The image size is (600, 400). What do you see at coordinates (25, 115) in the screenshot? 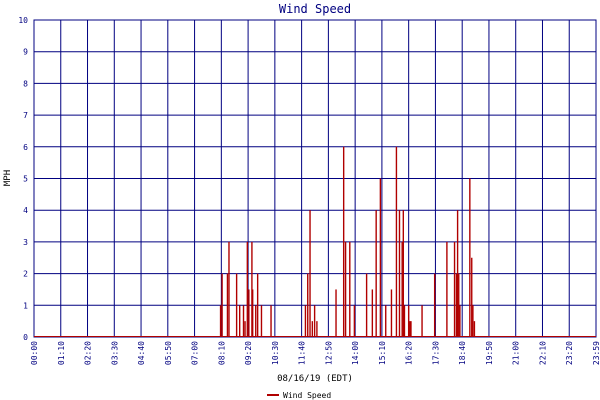
I see `y-tick-label: 7` at bounding box center [25, 115].